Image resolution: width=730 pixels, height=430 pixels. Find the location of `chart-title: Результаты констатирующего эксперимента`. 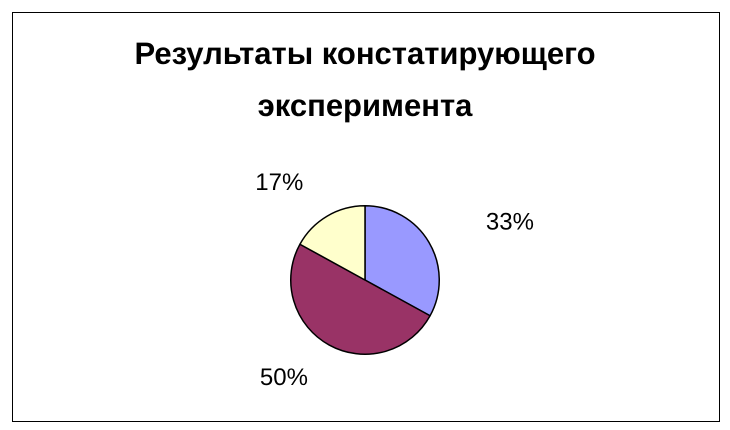

chart-title: Результаты констатирующего эксперимента is located at coordinates (365, 80).